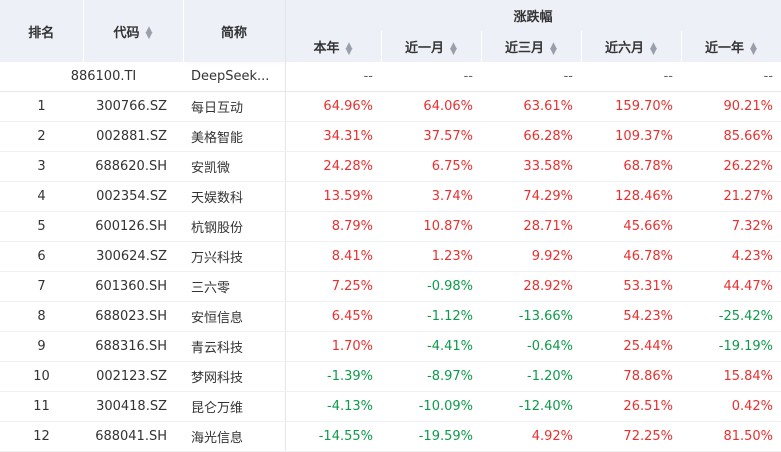 The height and width of the screenshot is (452, 781). Describe the element at coordinates (234, 226) in the screenshot. I see `name-cell: 杭钢股份` at that location.